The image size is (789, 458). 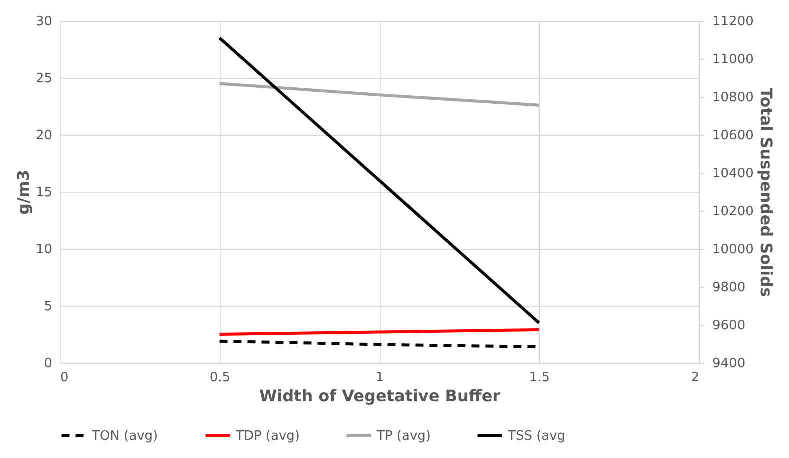 What do you see at coordinates (44, 79) in the screenshot?
I see `y-tick-label: 25` at bounding box center [44, 79].